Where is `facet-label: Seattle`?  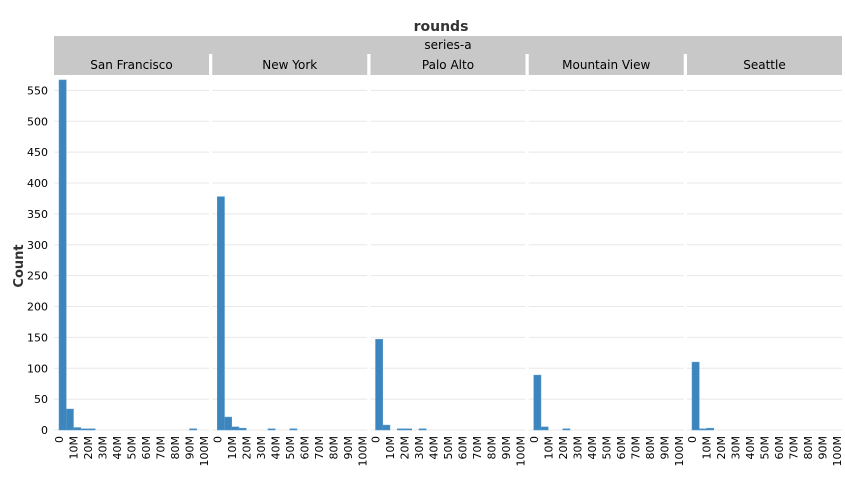 facet-label: Seattle is located at coordinates (764, 65).